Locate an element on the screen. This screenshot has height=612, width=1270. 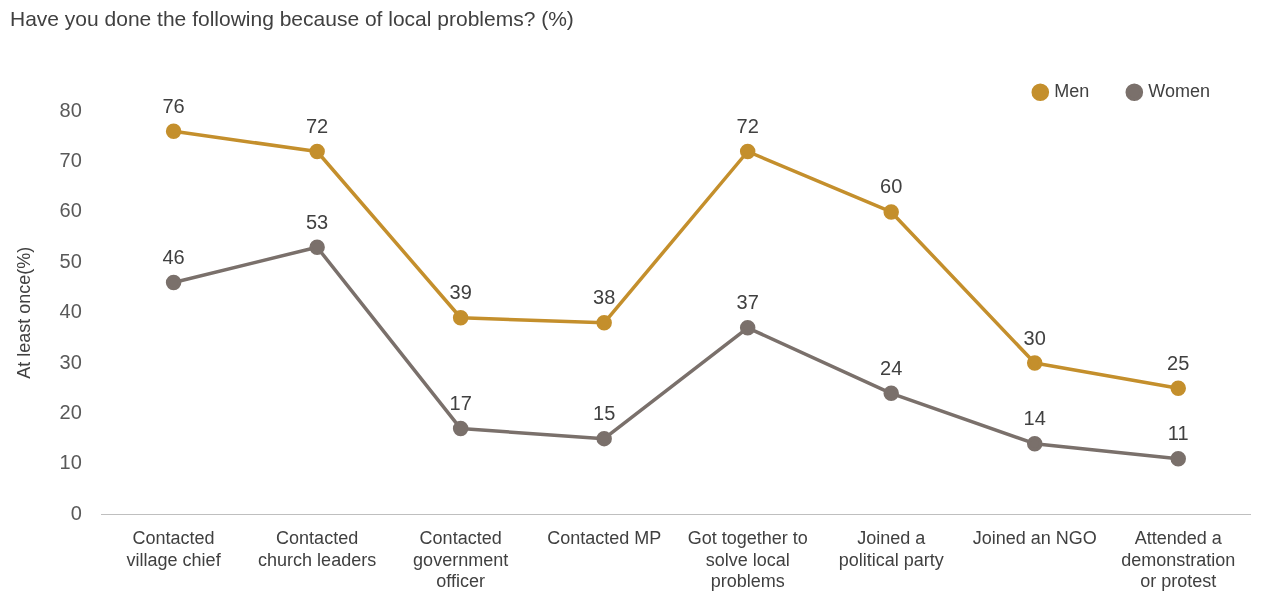
legend-label: Men is located at coordinates (1072, 91).